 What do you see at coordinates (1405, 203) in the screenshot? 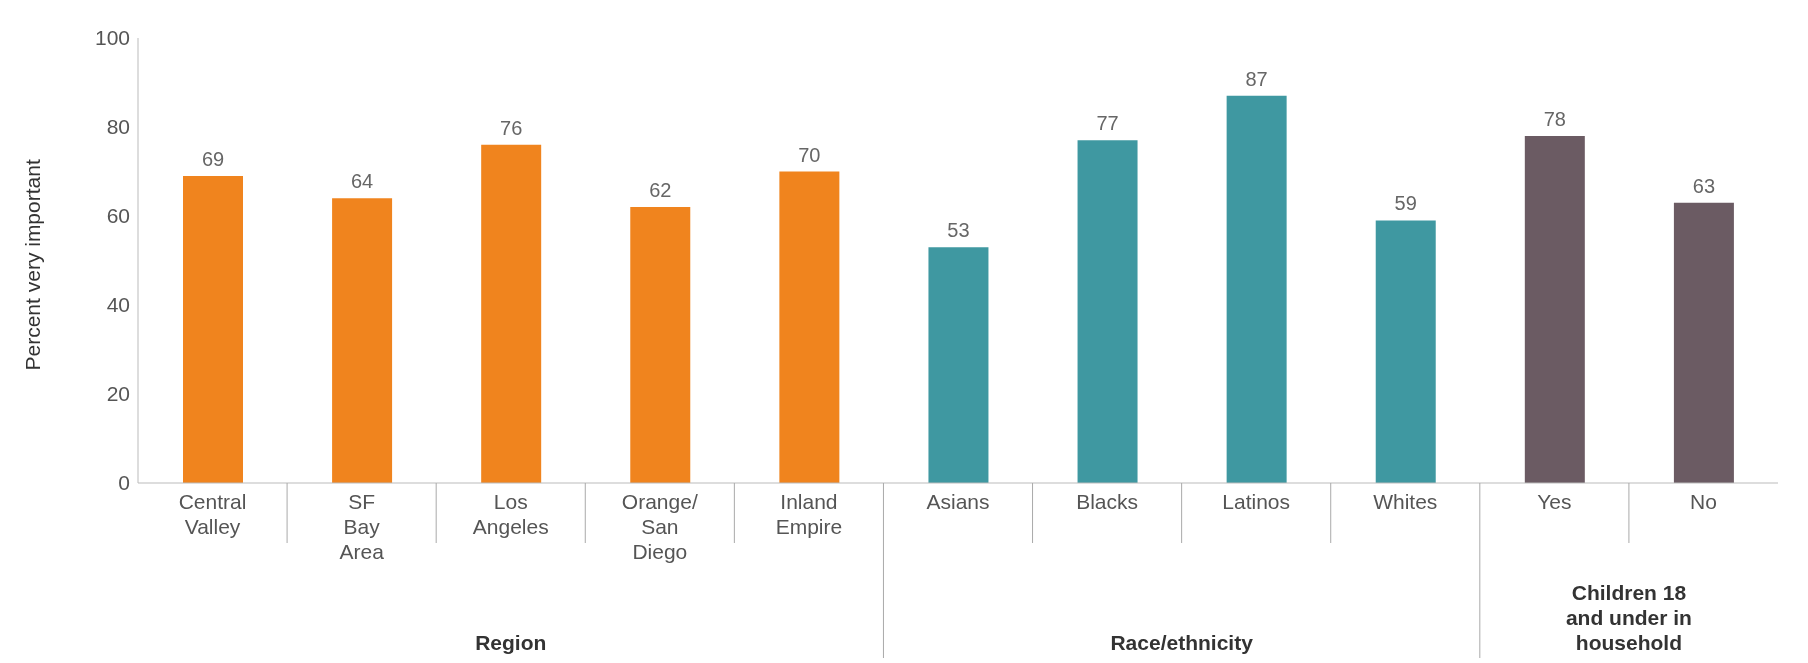
I see `data-label: 59` at bounding box center [1405, 203].